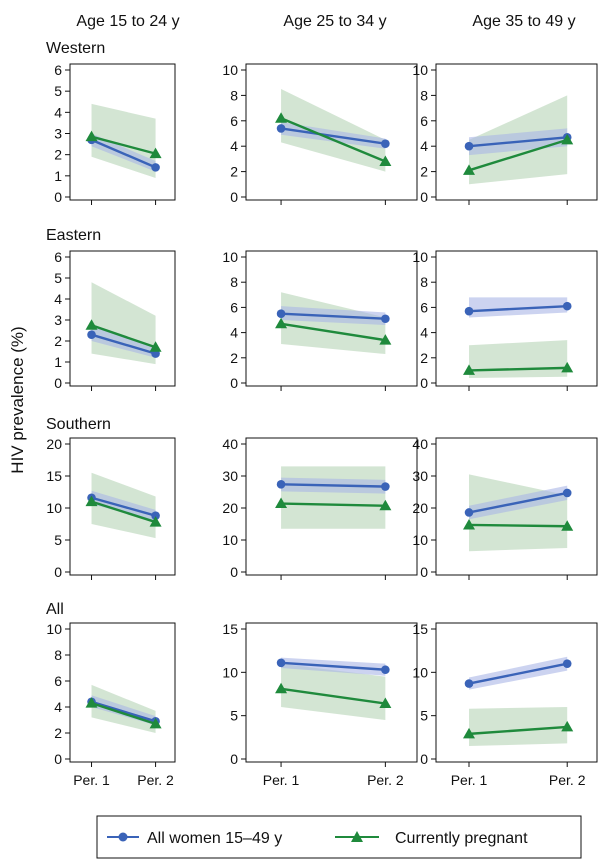 This screenshot has height=859, width=598. I want to click on panel-southern-1-ytick-label: 15, so click(54, 476).